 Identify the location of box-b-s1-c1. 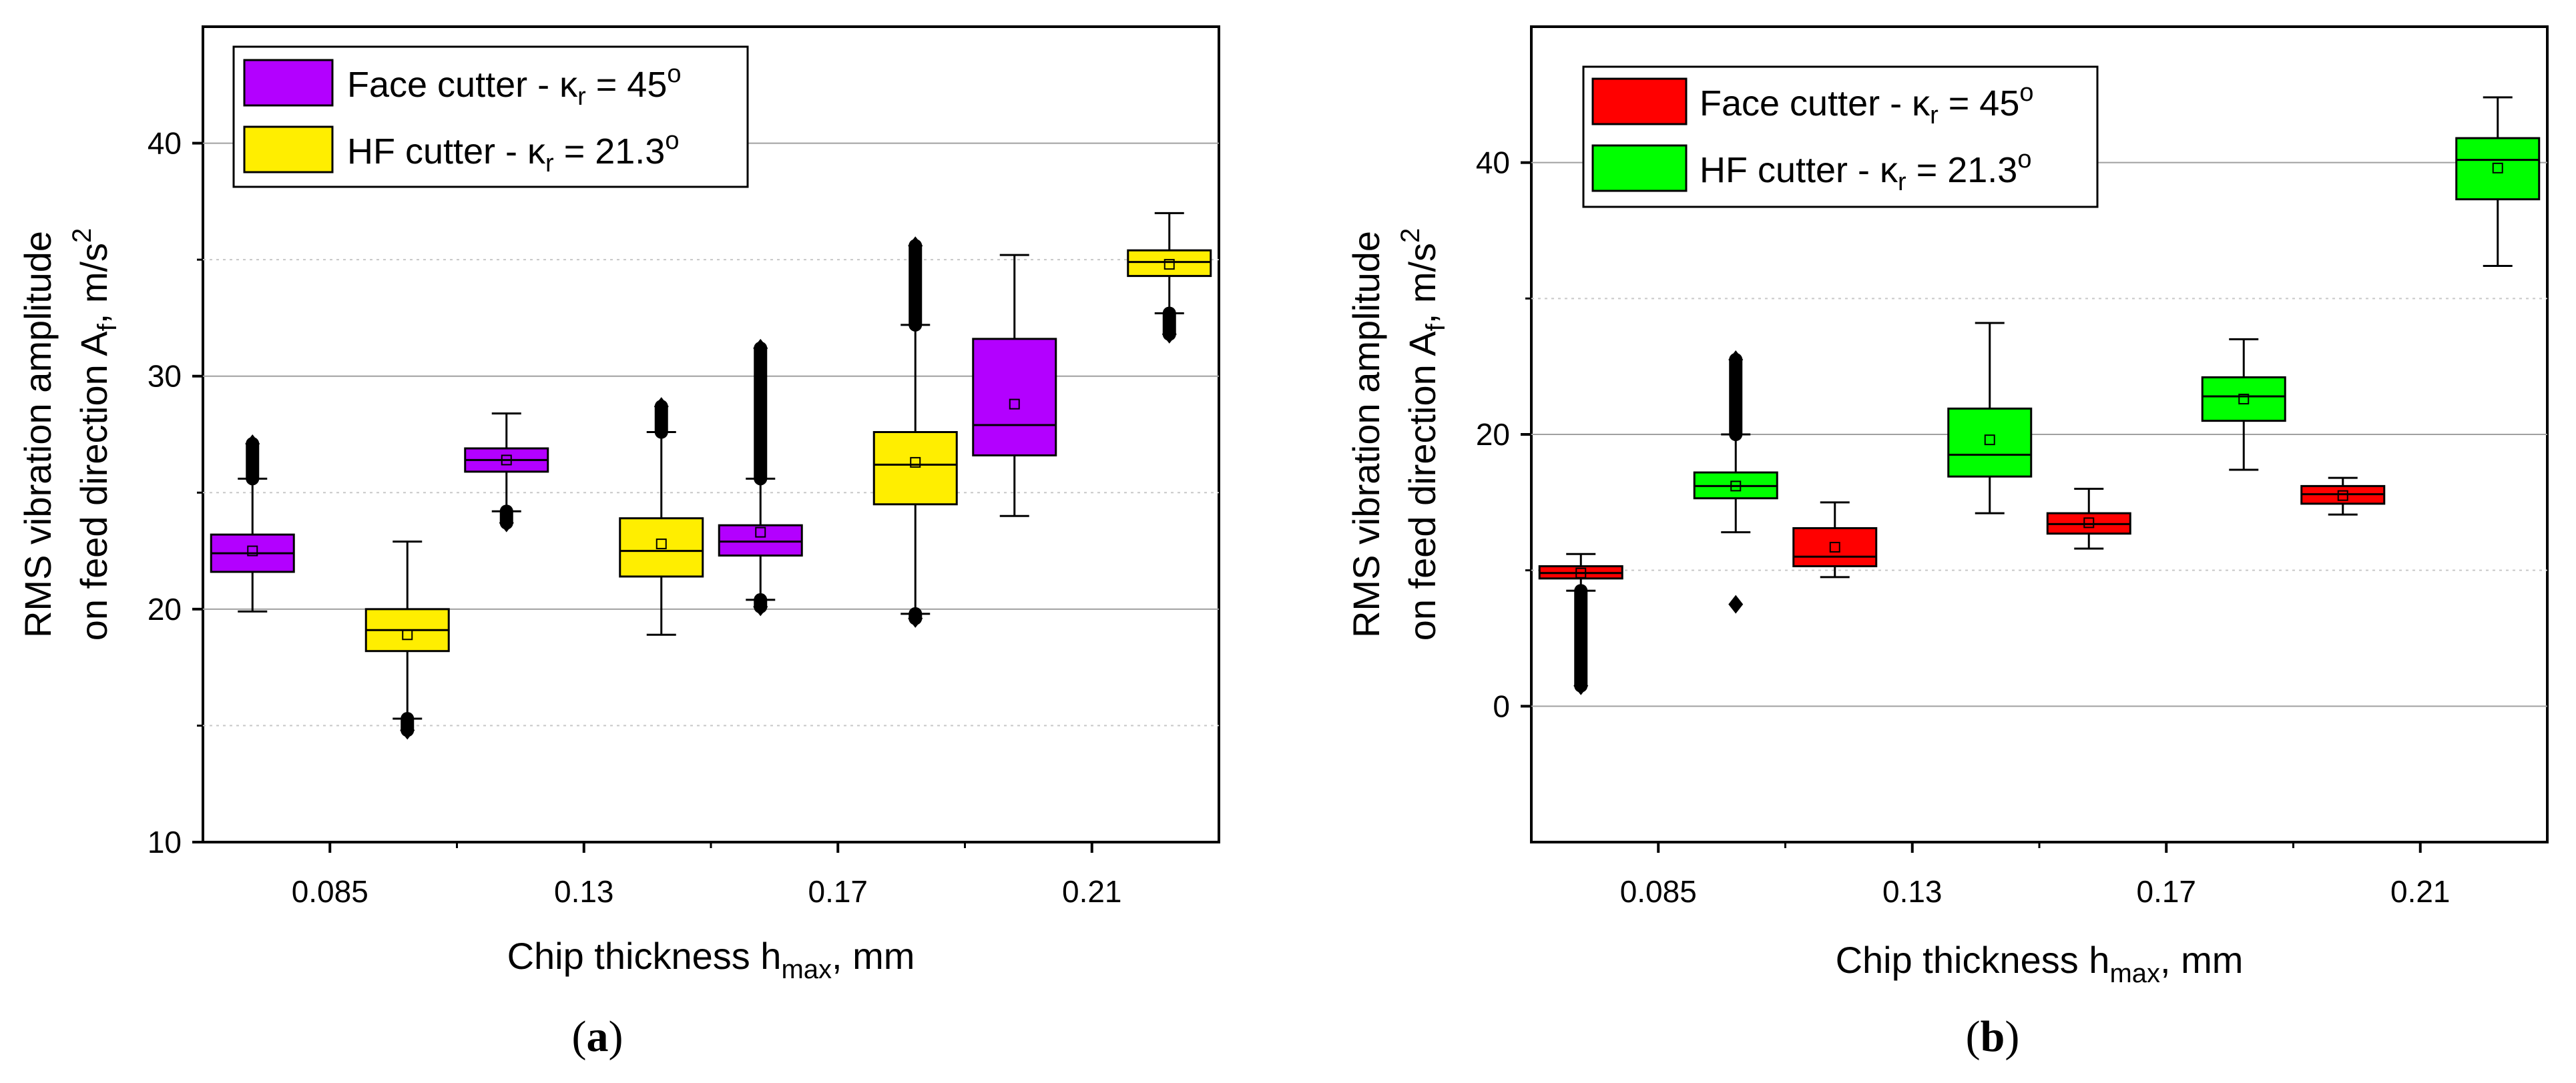
(1990, 418).